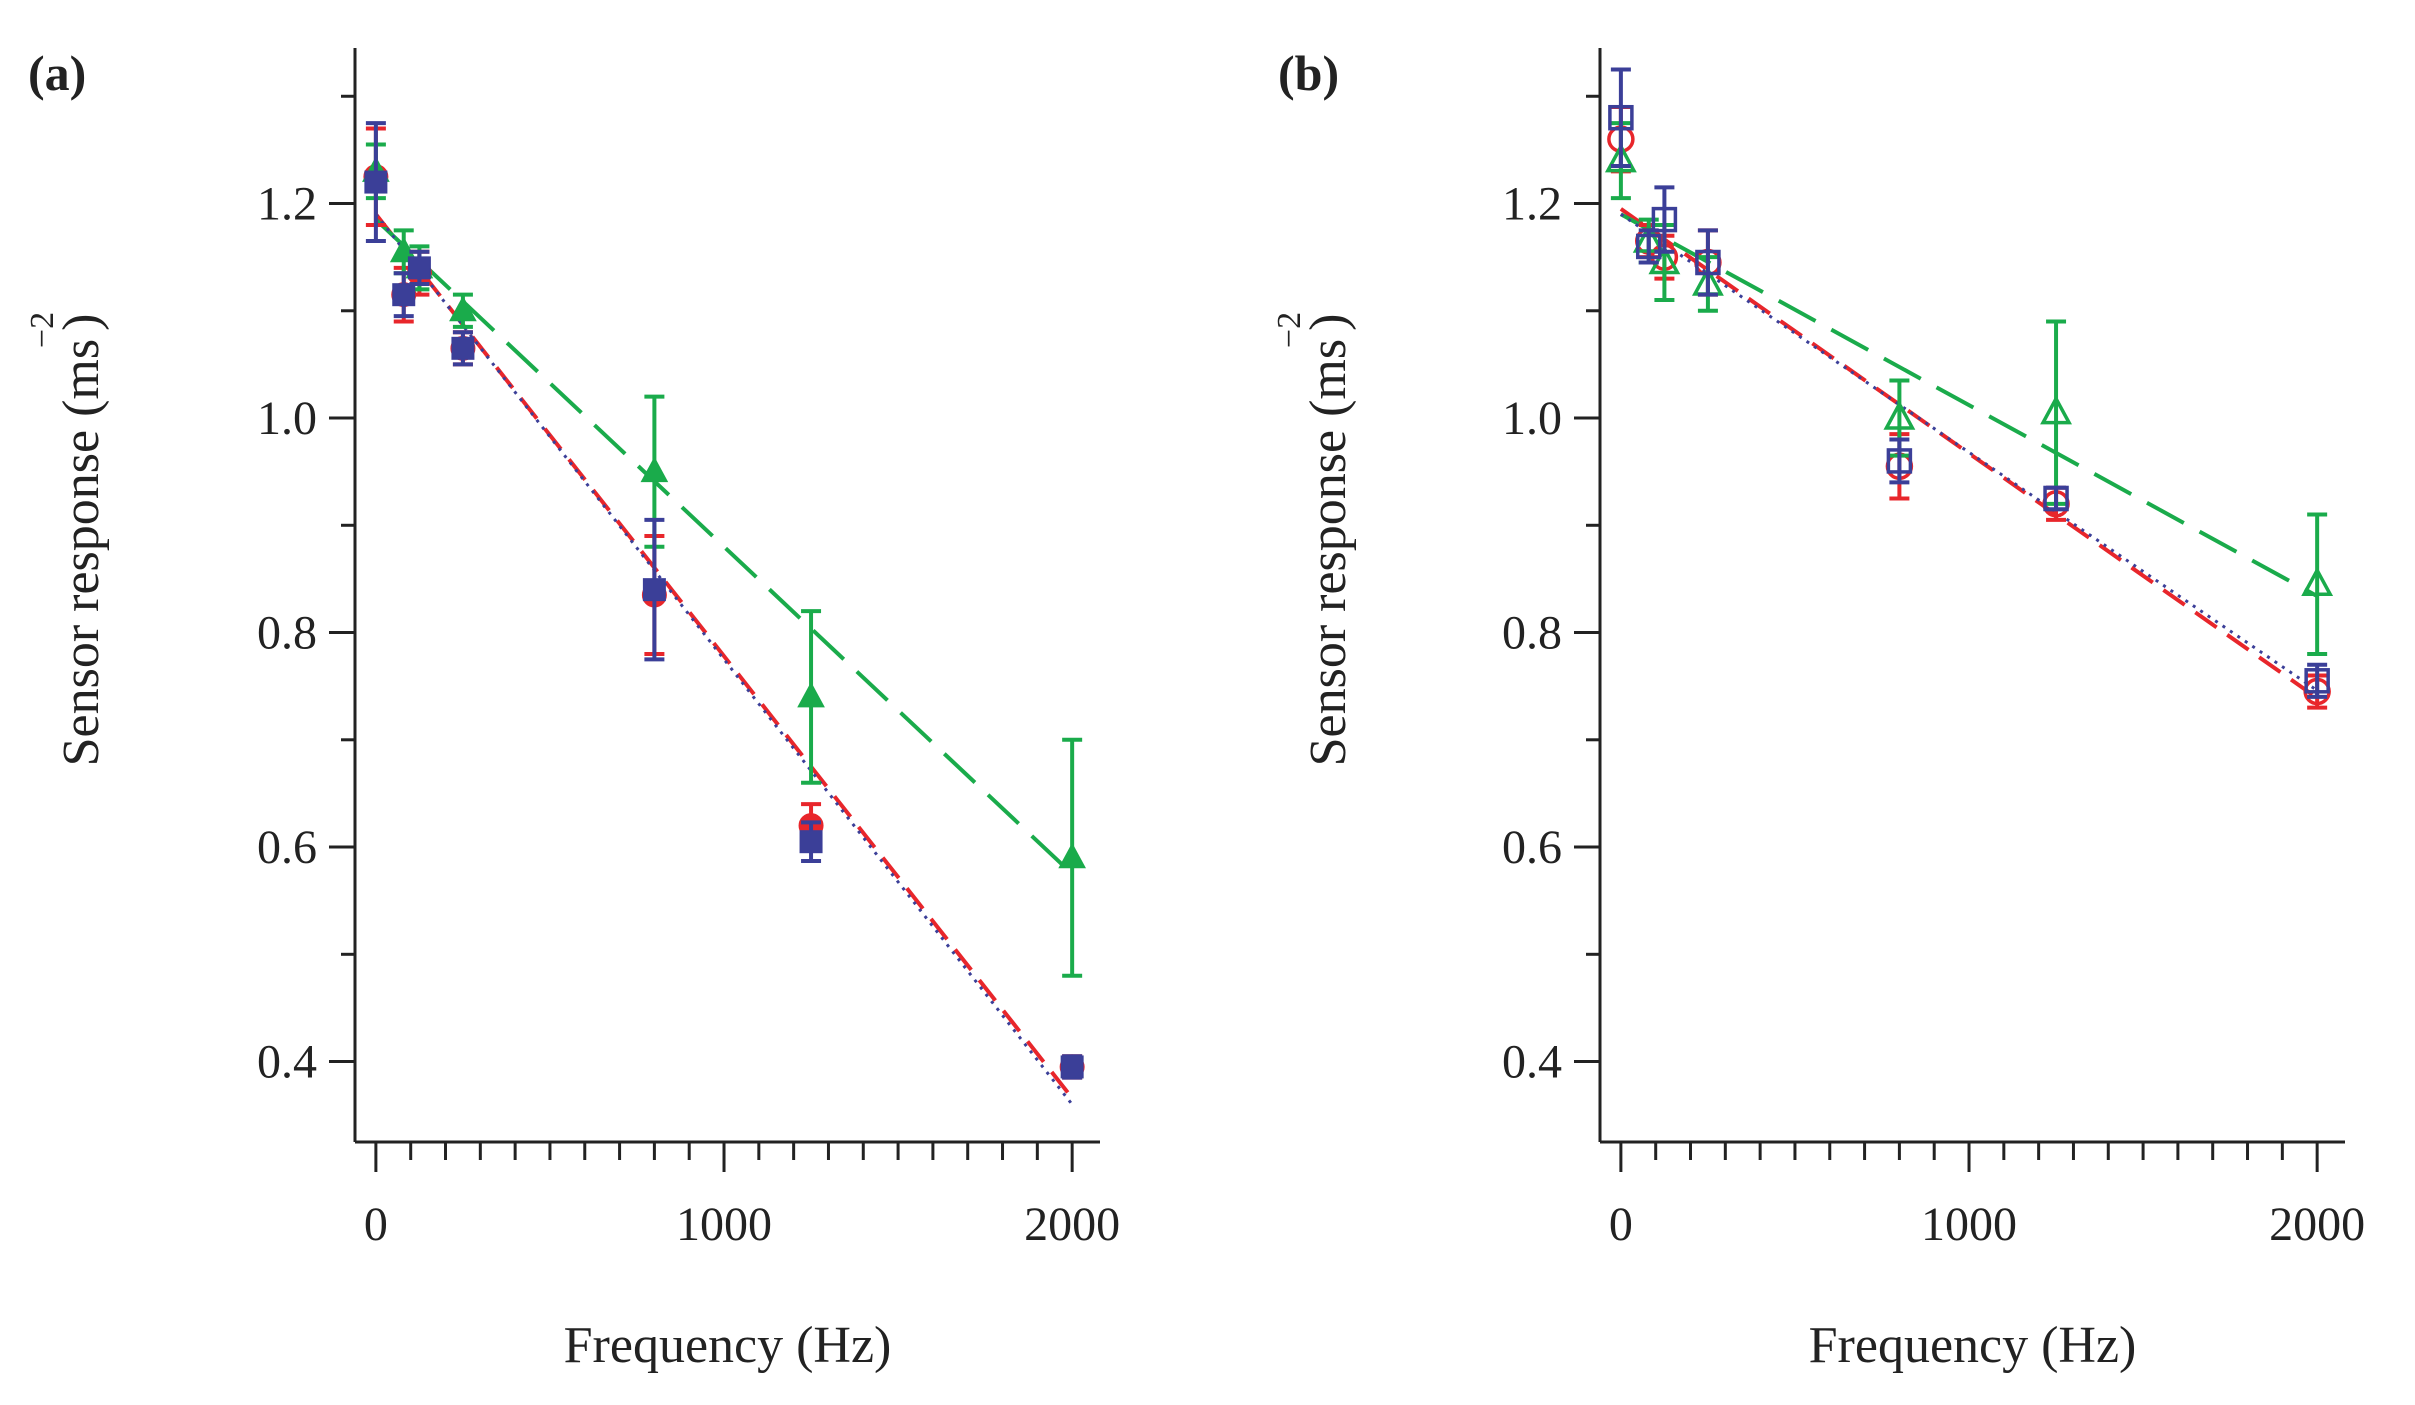 The height and width of the screenshot is (1405, 2415). Describe the element at coordinates (1308, 73) in the screenshot. I see `panel-label: (b)` at that location.